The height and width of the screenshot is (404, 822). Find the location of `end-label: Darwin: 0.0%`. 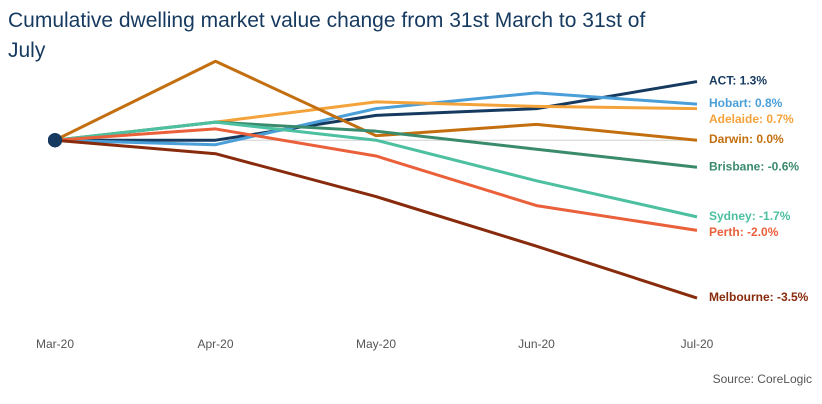

end-label: Darwin: 0.0% is located at coordinates (746, 139).